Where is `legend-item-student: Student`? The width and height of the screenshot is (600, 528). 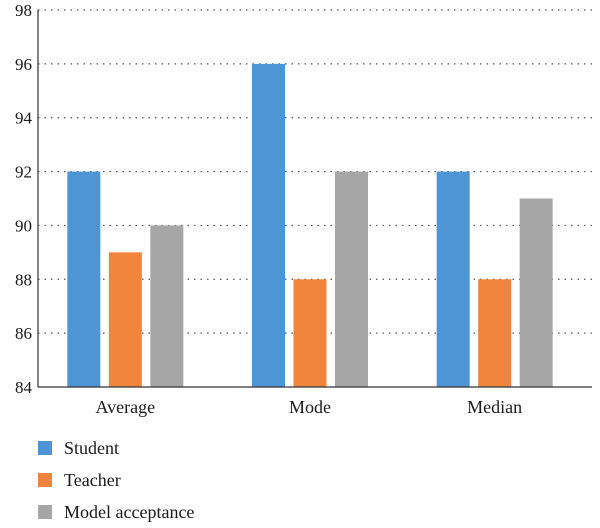 legend-item-student: Student is located at coordinates (116, 448).